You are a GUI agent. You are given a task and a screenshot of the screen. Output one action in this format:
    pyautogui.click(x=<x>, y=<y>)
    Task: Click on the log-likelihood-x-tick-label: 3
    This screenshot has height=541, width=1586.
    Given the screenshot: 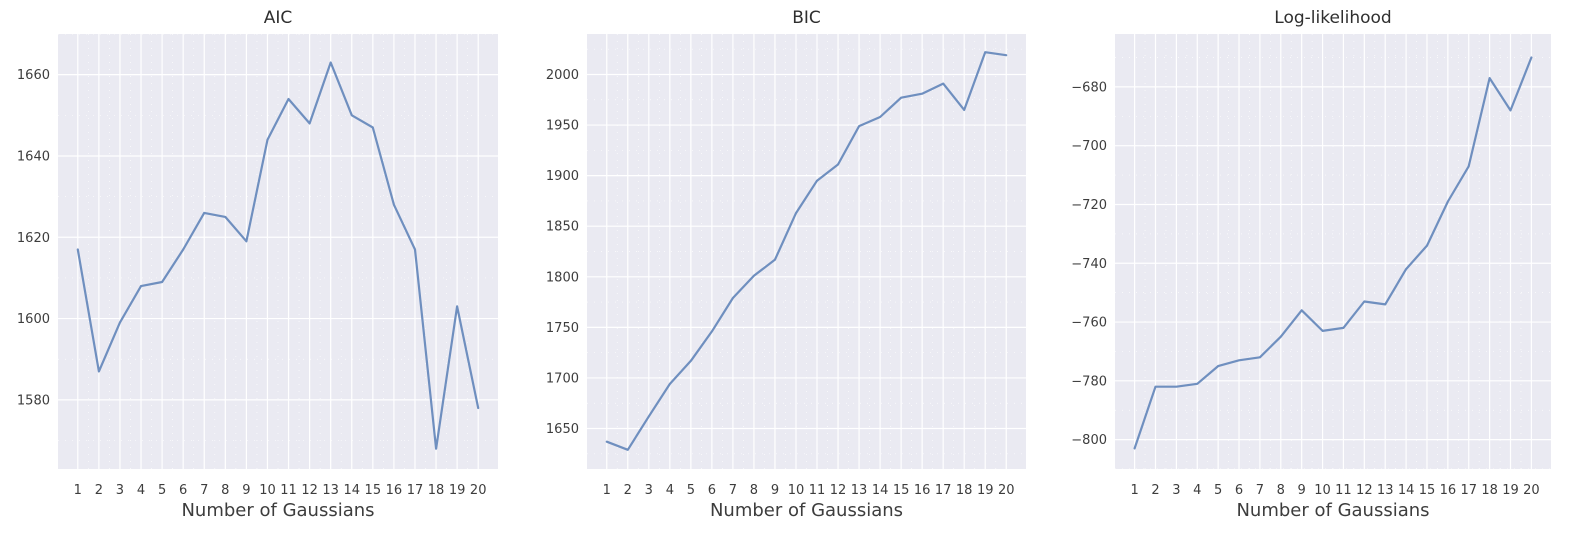 What is the action you would take?
    pyautogui.click(x=1176, y=490)
    